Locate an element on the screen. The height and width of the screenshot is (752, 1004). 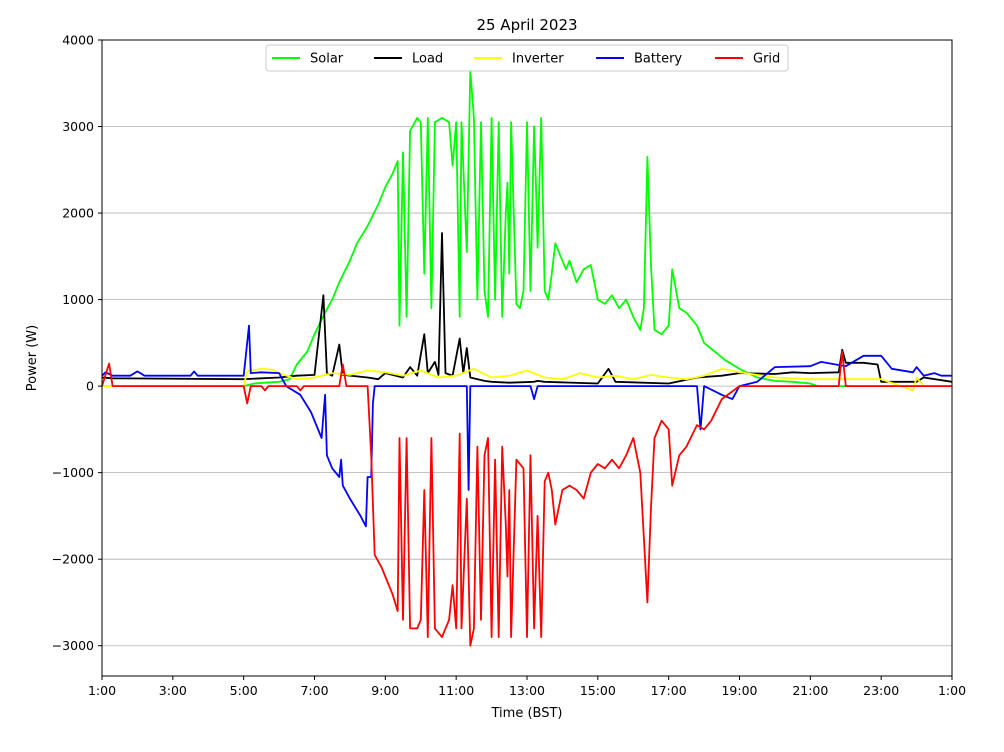
legend-box is located at coordinates (527, 58).